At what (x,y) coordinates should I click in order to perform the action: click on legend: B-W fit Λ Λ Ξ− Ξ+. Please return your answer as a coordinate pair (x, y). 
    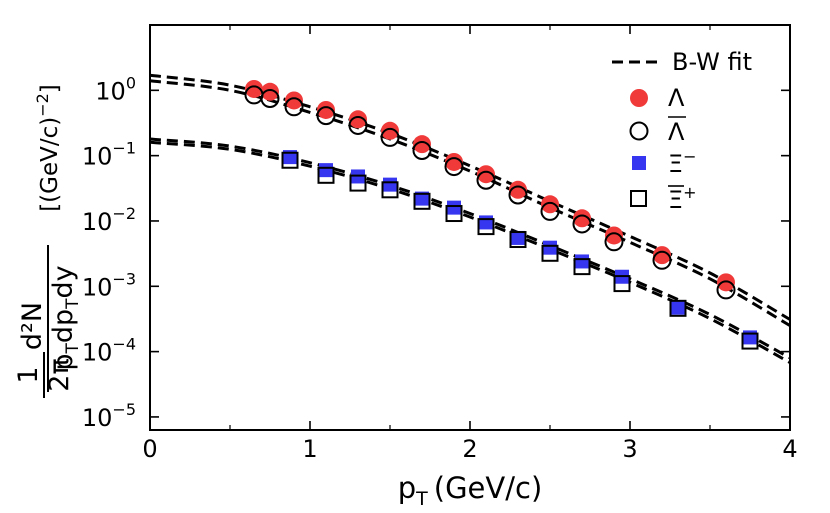
    Looking at the image, I should click on (682, 131).